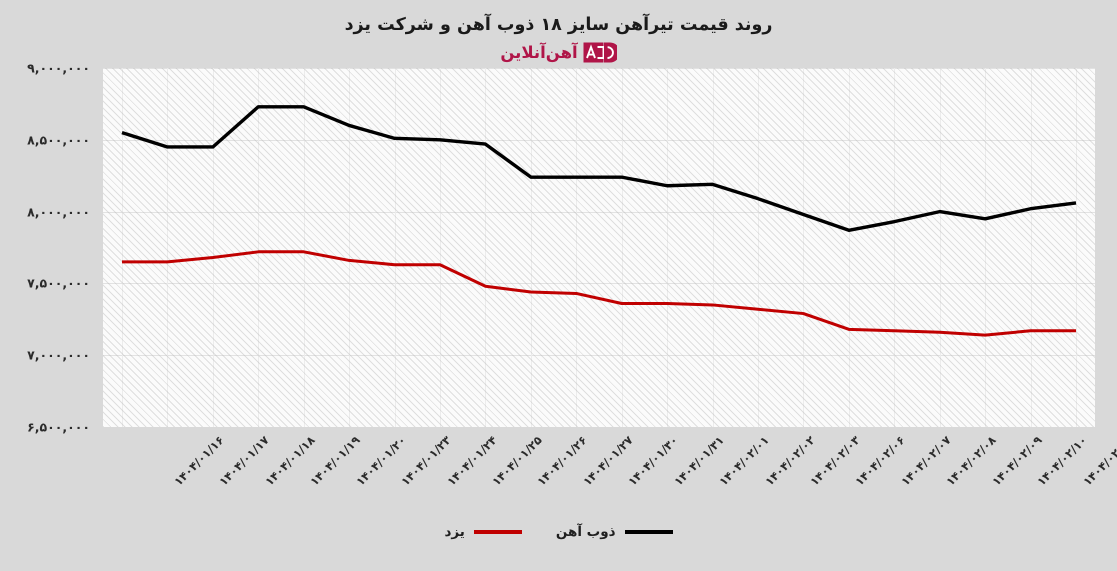  I want to click on y-axis-tick-label: ۷,۰۰۰,۰۰۰, so click(58, 355).